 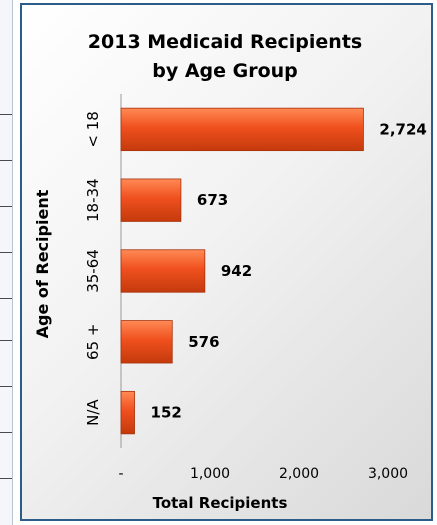 What do you see at coordinates (93, 200) in the screenshot?
I see `category-label-1: 18-34` at bounding box center [93, 200].